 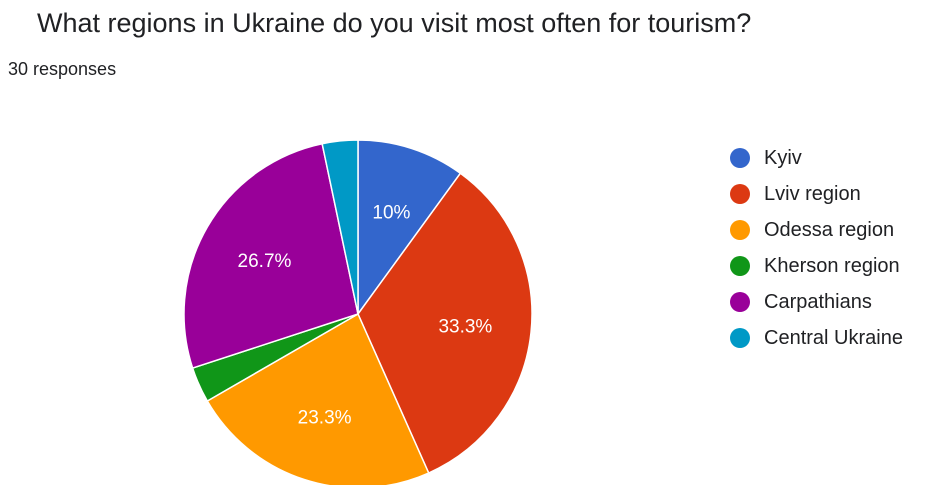 I want to click on pie-label-kyiv: 10%, so click(x=391, y=212).